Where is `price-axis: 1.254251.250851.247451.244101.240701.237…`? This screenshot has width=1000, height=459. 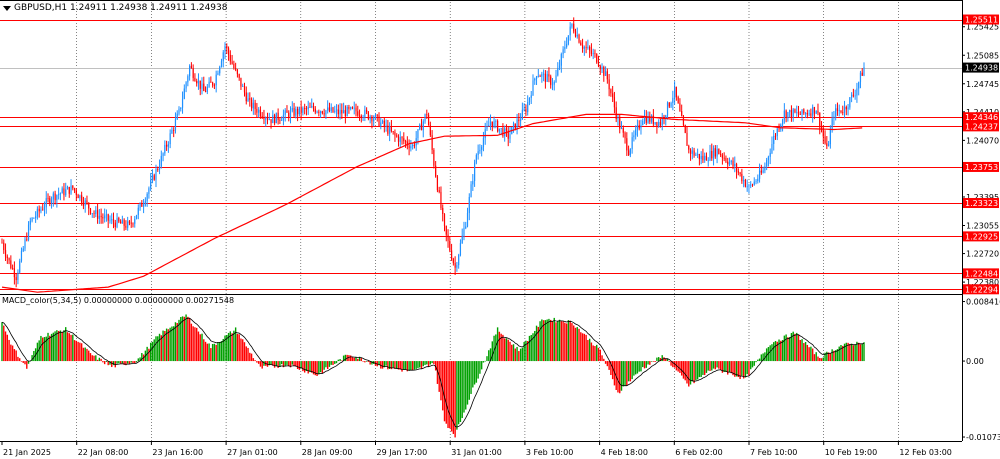
price-axis: 1.254251.250851.247451.244101.240701.237… is located at coordinates (980, 154).